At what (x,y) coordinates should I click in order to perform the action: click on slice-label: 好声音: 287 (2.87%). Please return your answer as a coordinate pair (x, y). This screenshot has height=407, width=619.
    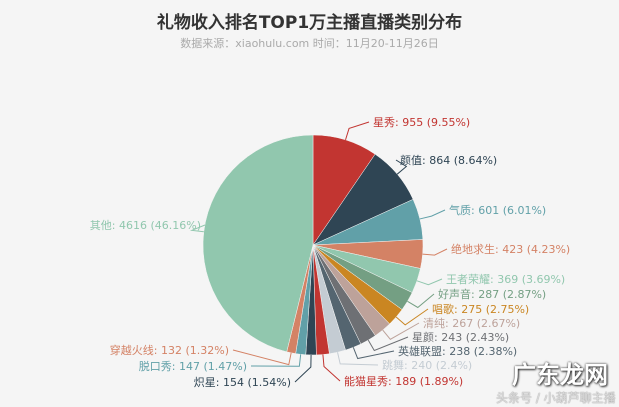
    Looking at the image, I should click on (492, 294).